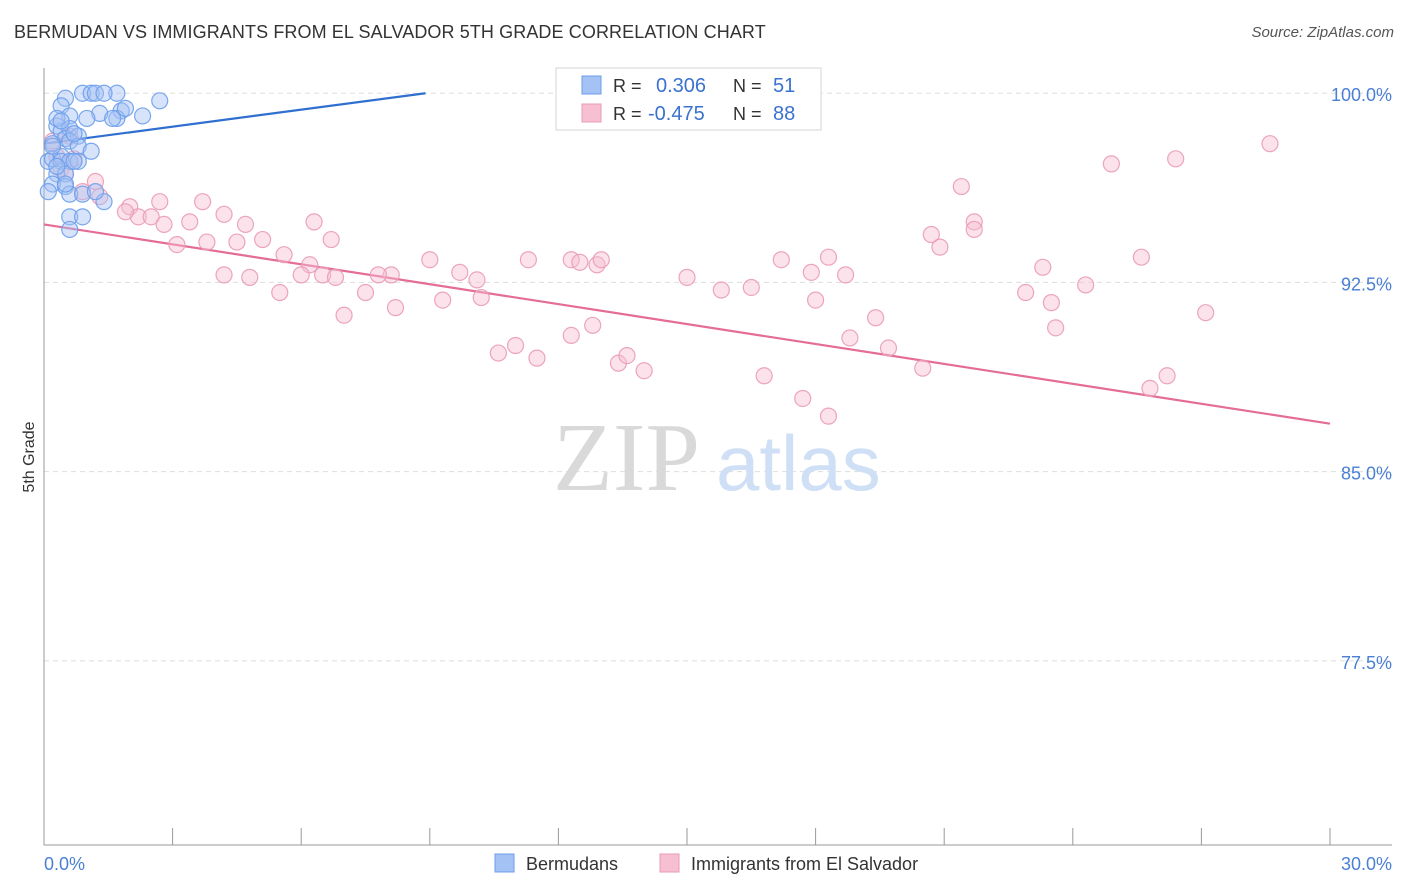 The image size is (1406, 892). Describe the element at coordinates (234, 118) in the screenshot. I see `trend-line-bermudans` at that location.